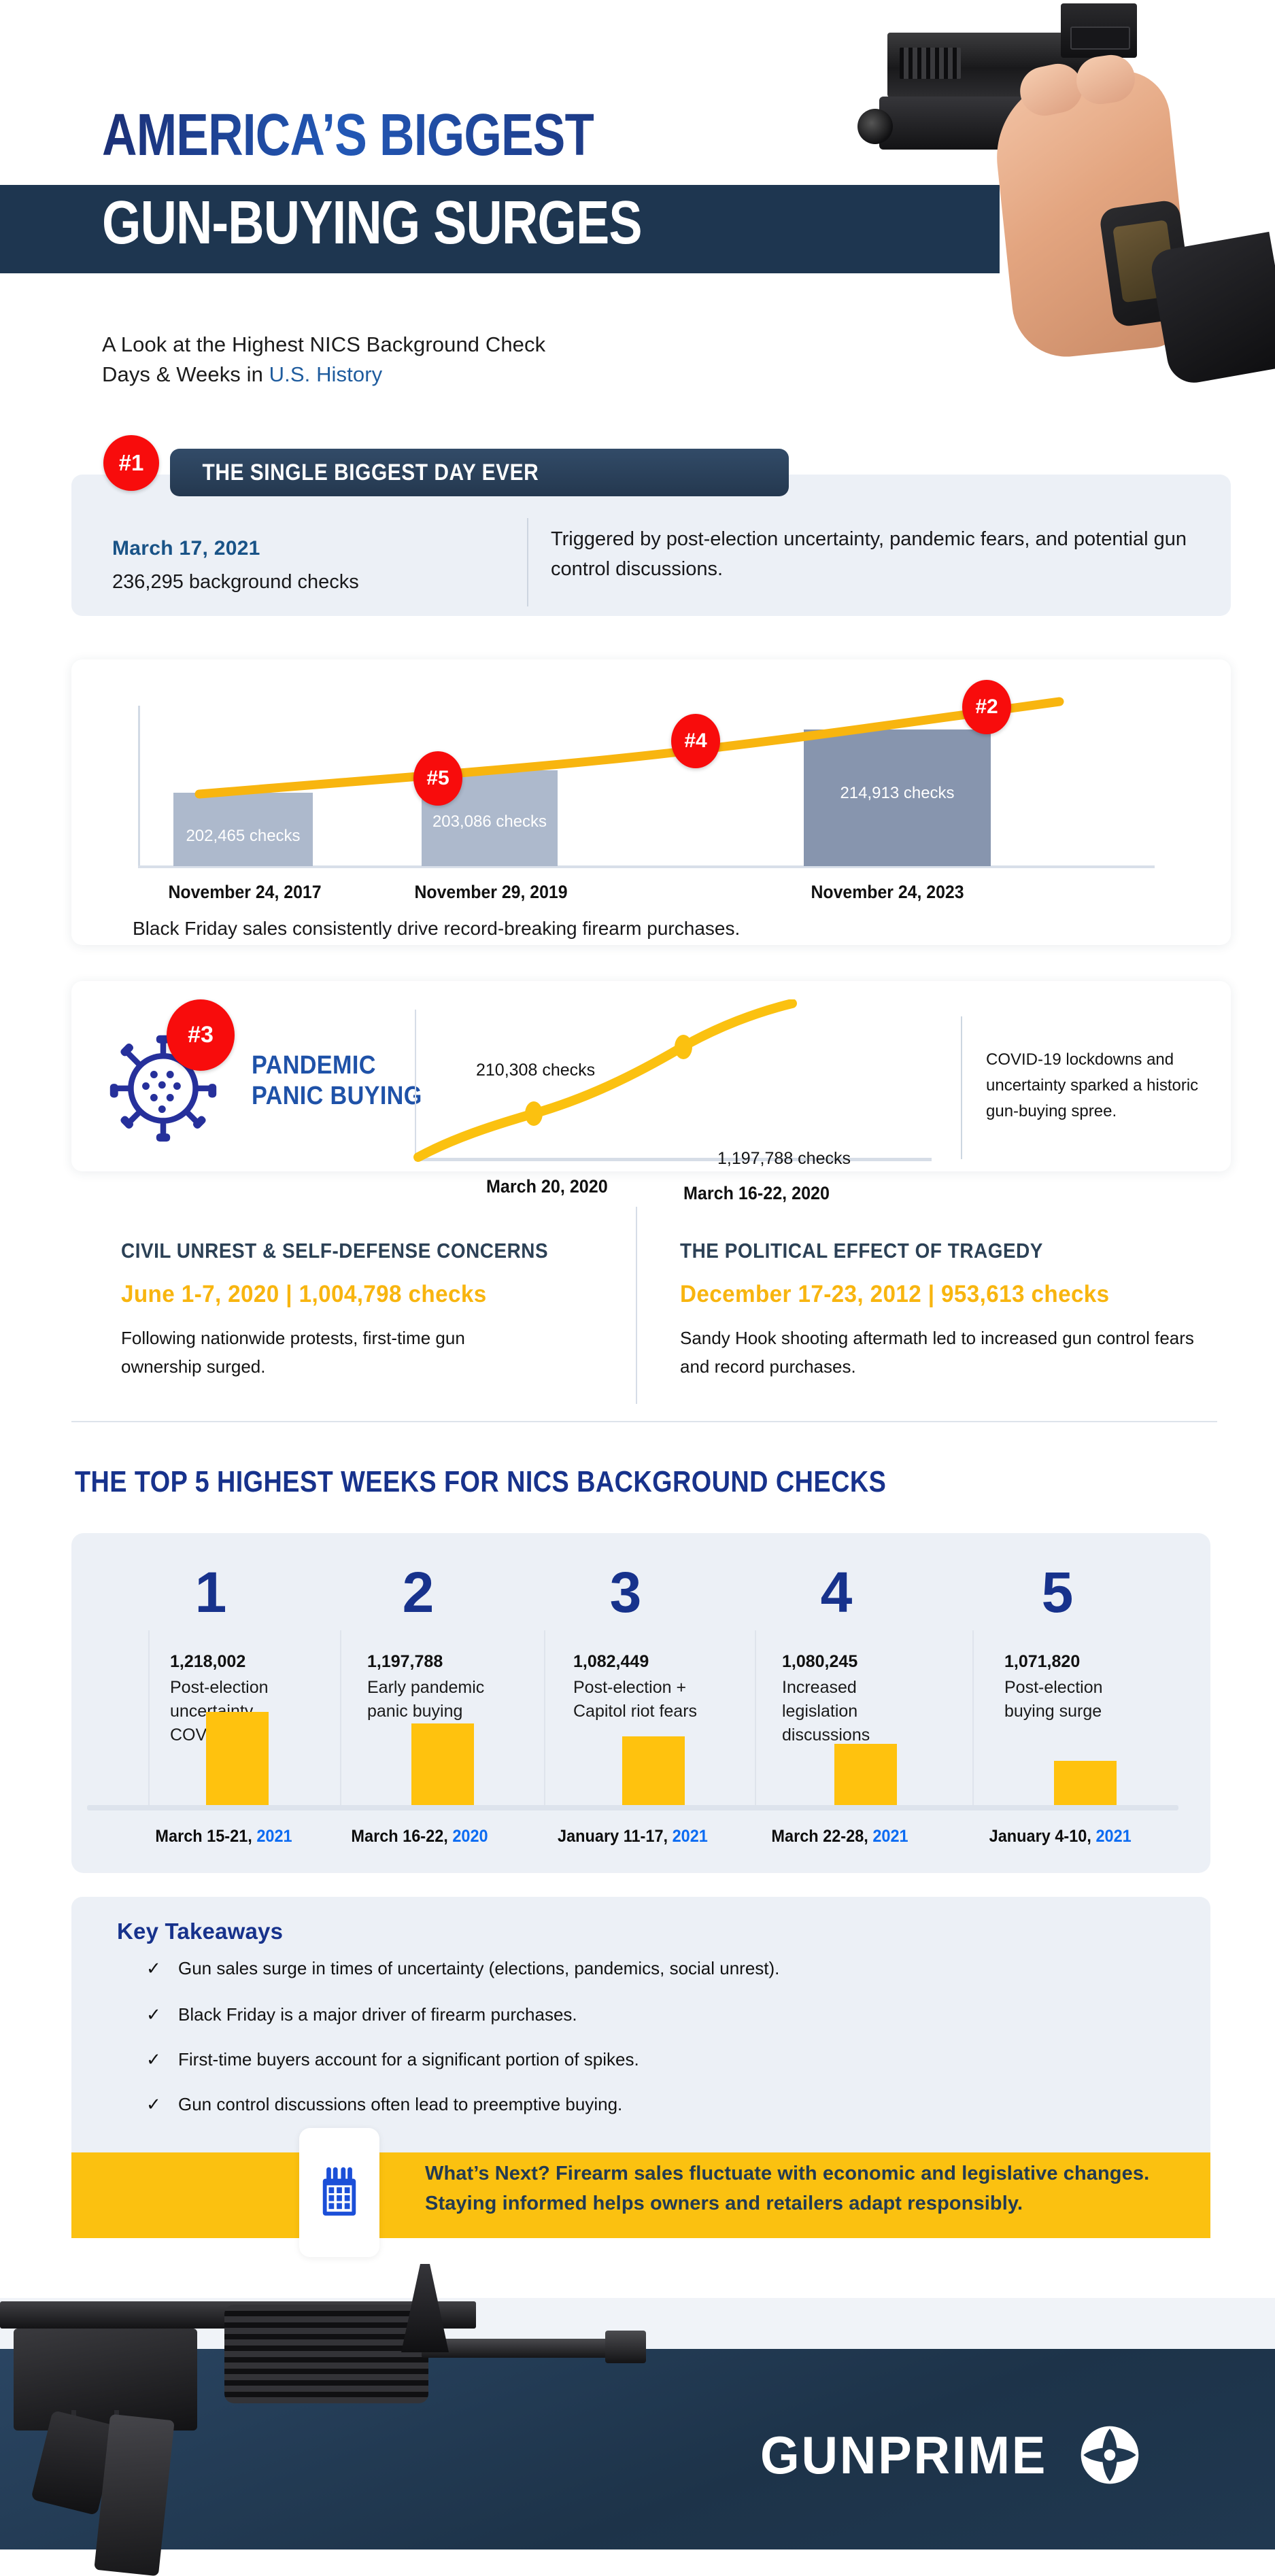 This screenshot has height=2576, width=1275. What do you see at coordinates (1037, 194) in the screenshot?
I see `pistol-photo` at bounding box center [1037, 194].